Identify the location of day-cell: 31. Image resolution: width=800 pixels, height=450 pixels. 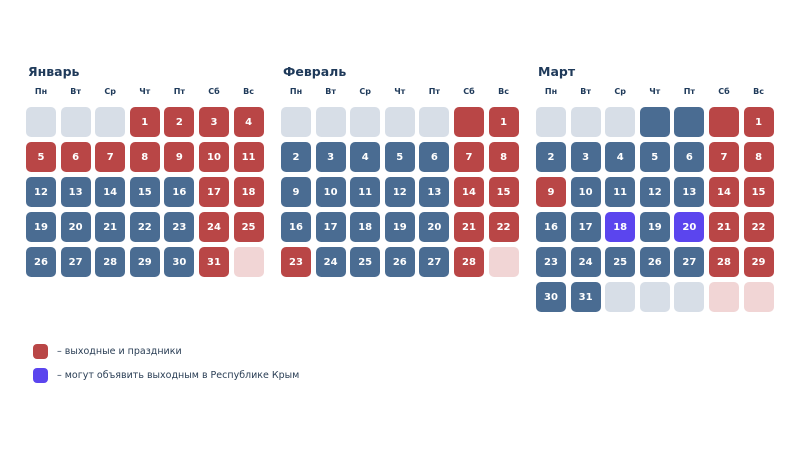
(585, 297).